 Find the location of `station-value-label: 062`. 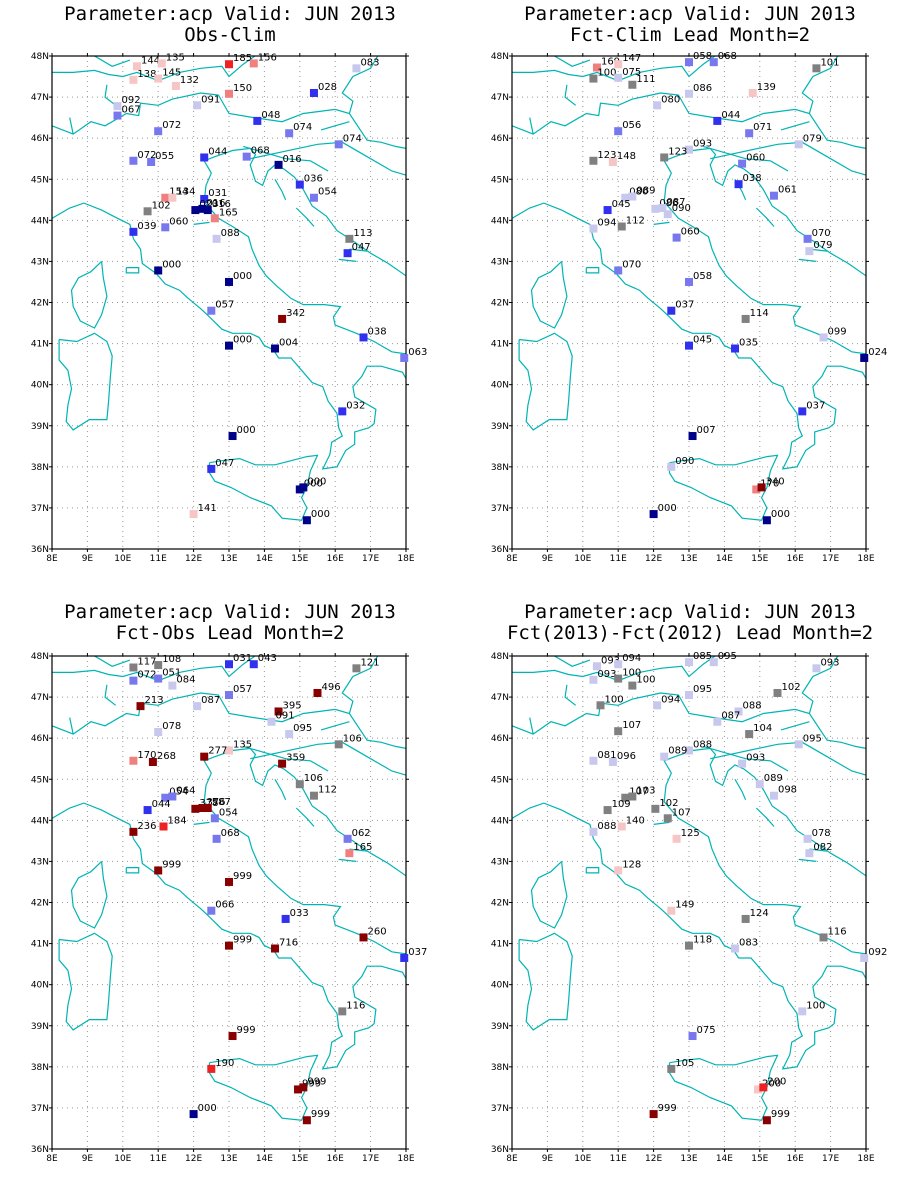

station-value-label: 062 is located at coordinates (361, 833).